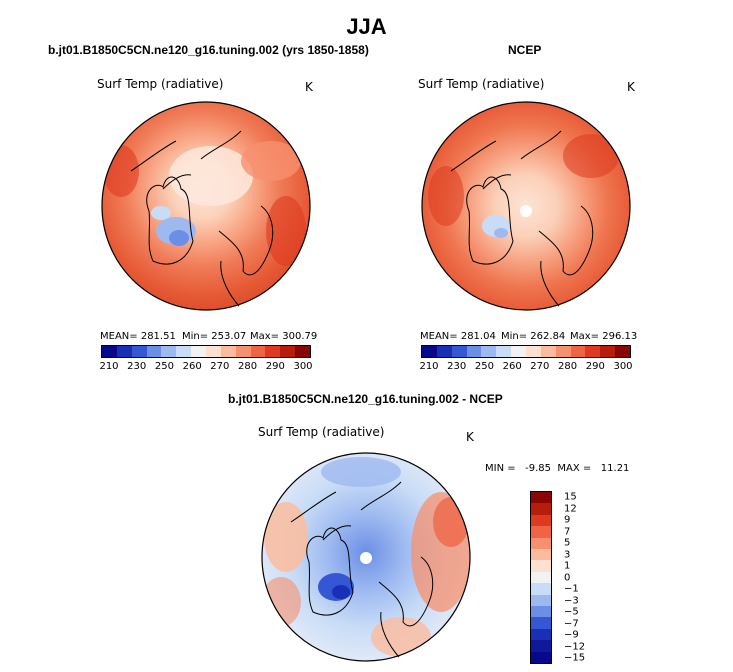  Describe the element at coordinates (567, 577) in the screenshot. I see `diff-colorbar-tick-label: 0` at that location.